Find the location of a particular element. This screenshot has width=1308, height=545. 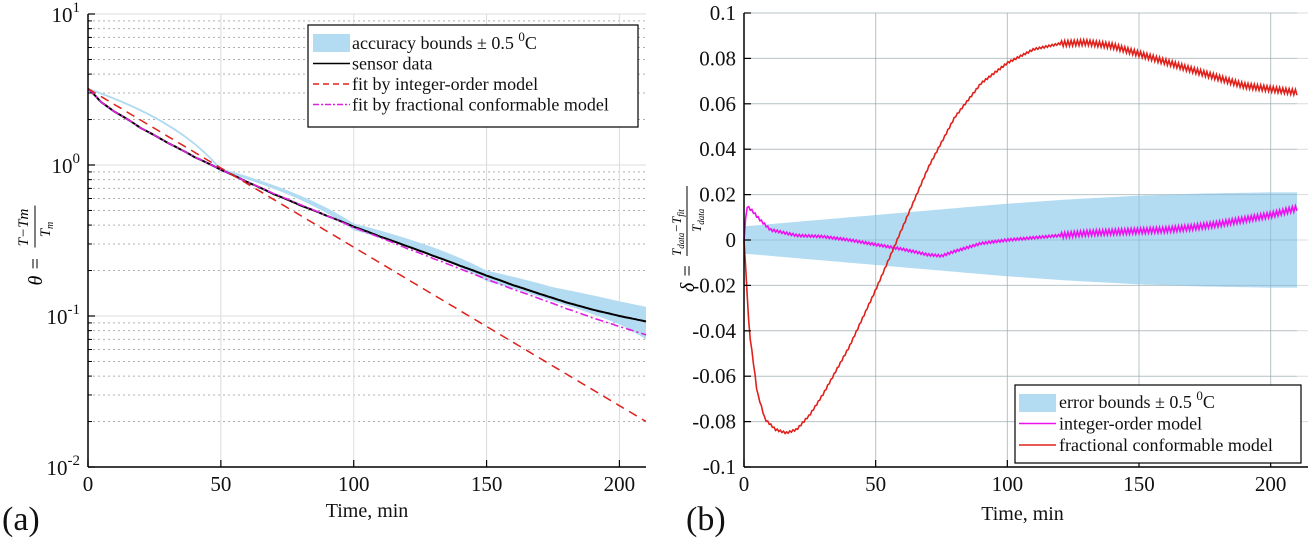

panel-a-y-axis-label: θ = T−Tm Tm is located at coordinates (36, 245).